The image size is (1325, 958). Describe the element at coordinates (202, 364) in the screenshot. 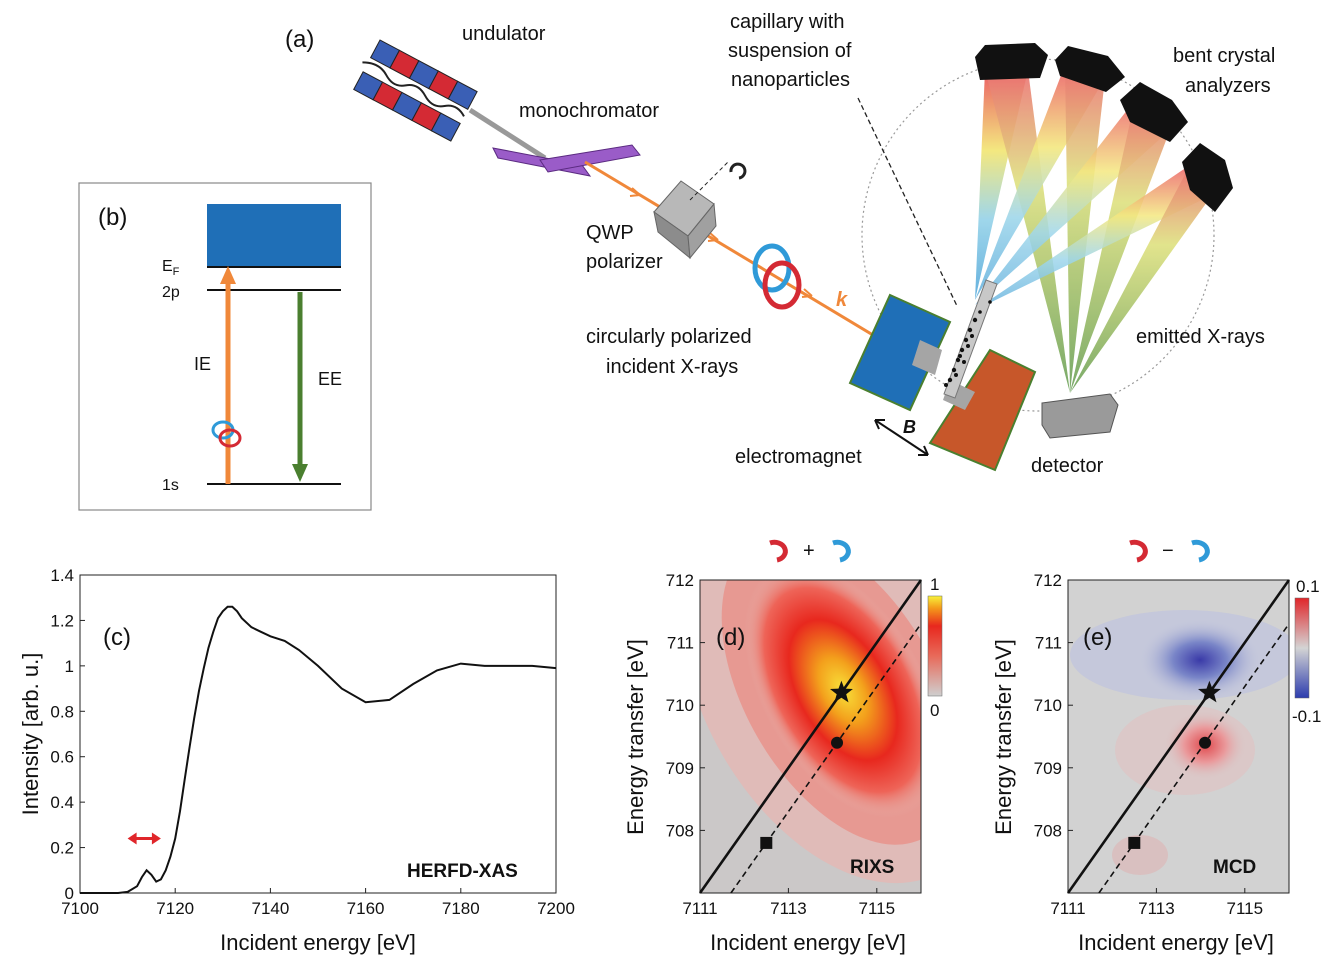

I see `ie-label: IE` at that location.